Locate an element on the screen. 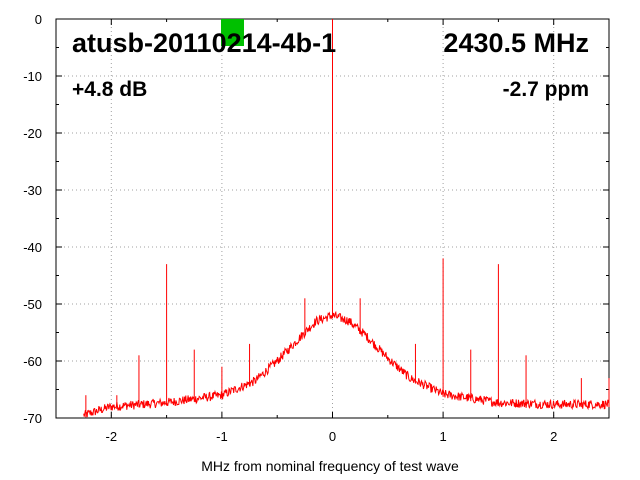  green-marker is located at coordinates (232, 32).